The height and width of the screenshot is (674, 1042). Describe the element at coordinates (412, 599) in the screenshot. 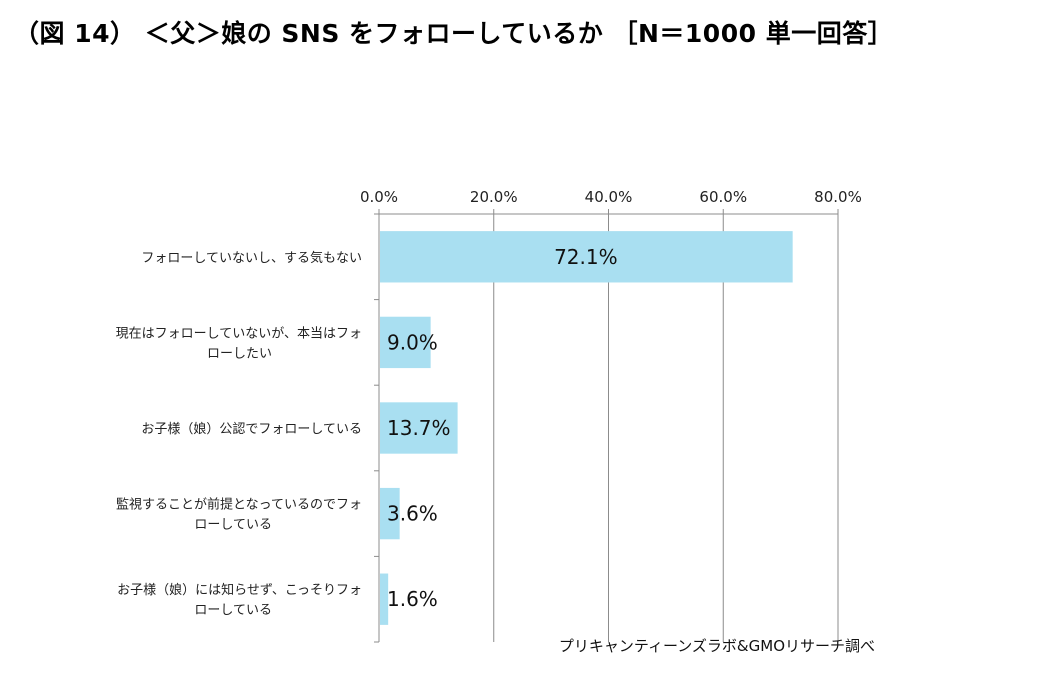

I see `data-label: 1.6%` at that location.